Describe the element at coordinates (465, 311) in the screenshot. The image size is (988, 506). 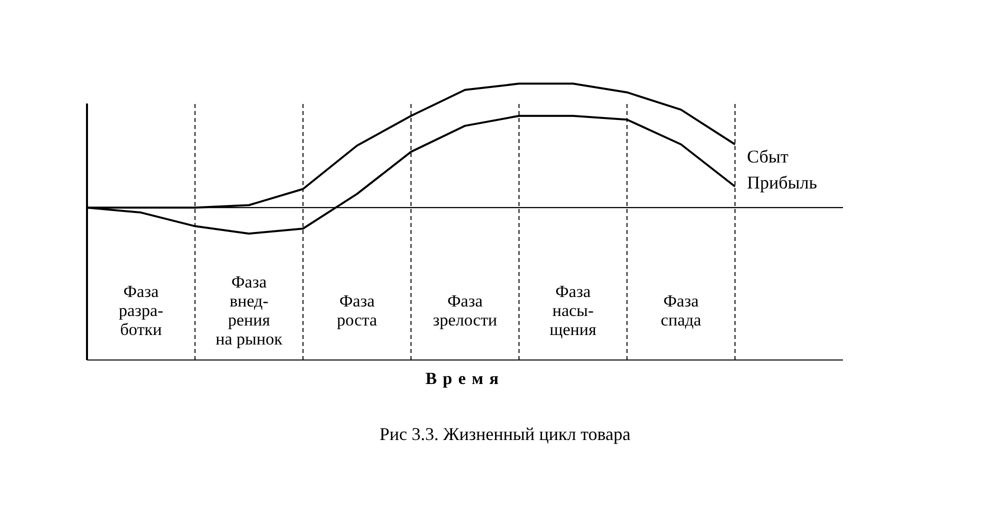
I see `x-tick-label: Фаза зрелости` at that location.